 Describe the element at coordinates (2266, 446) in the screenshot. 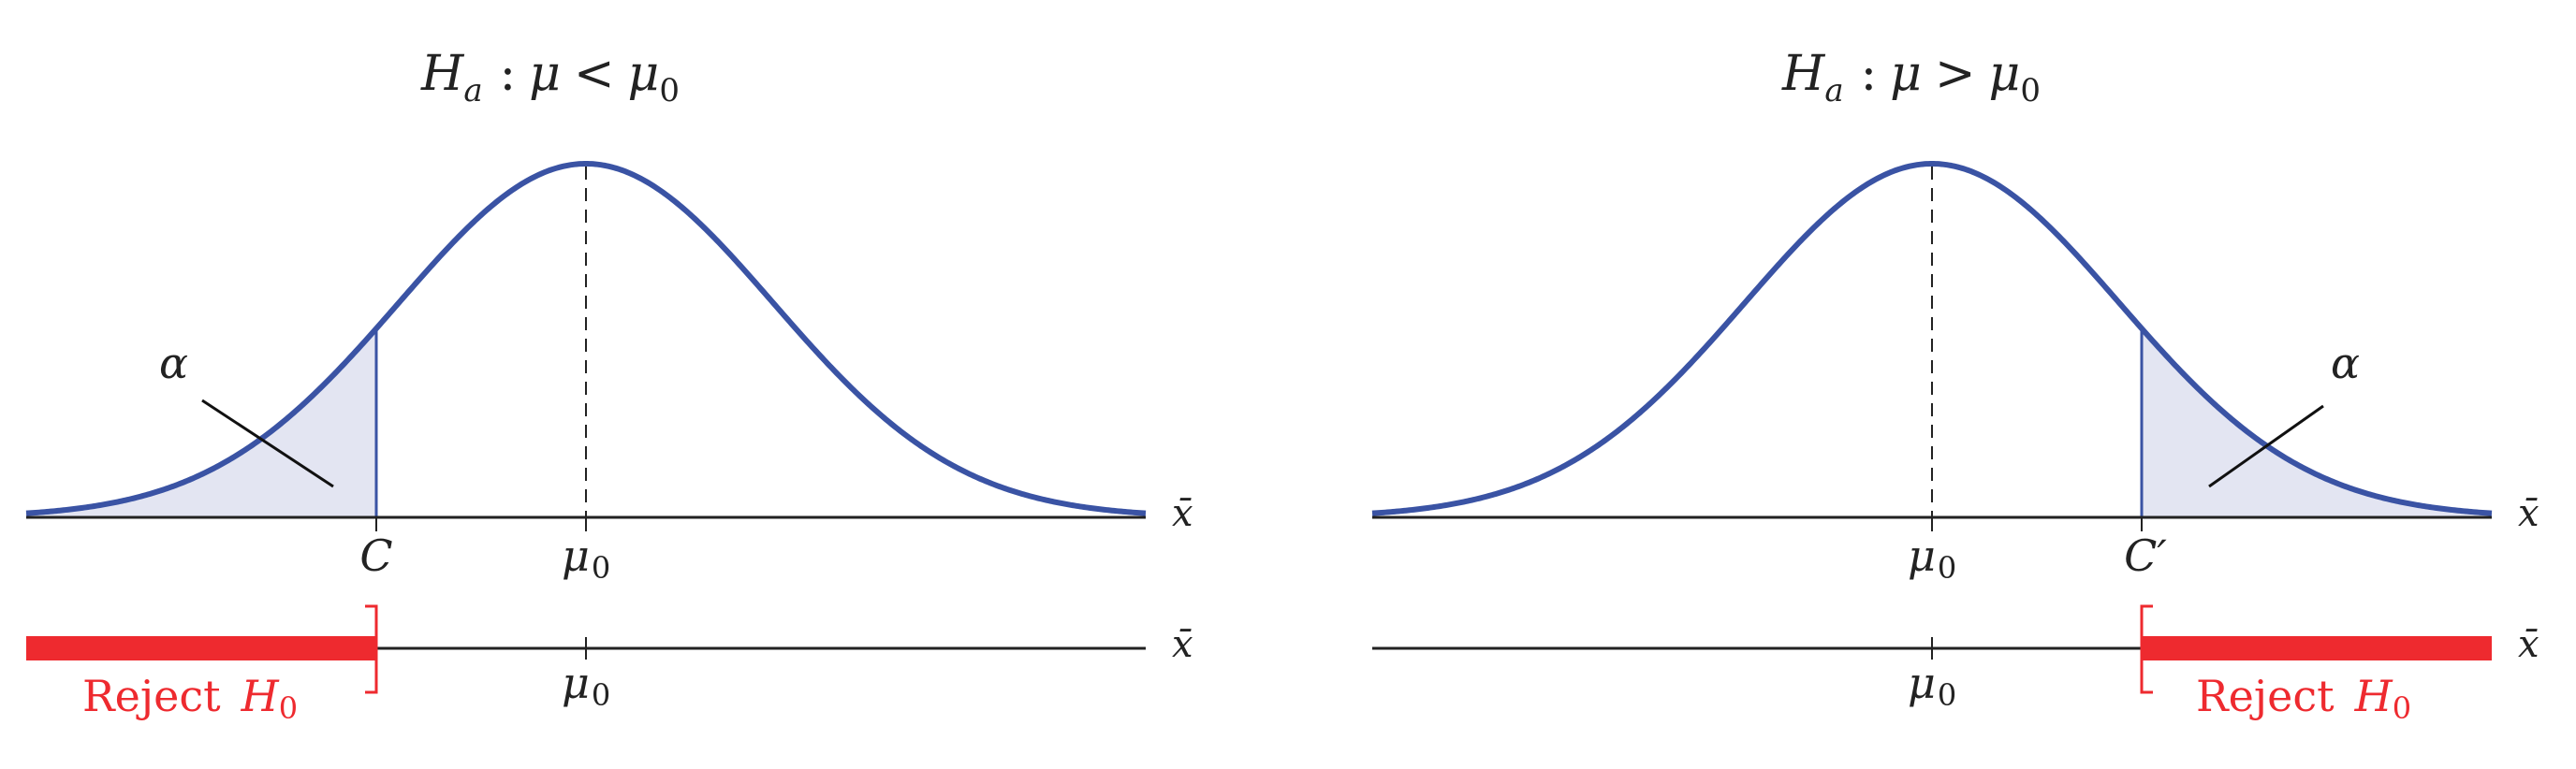

I see `right-alpha-leader` at that location.